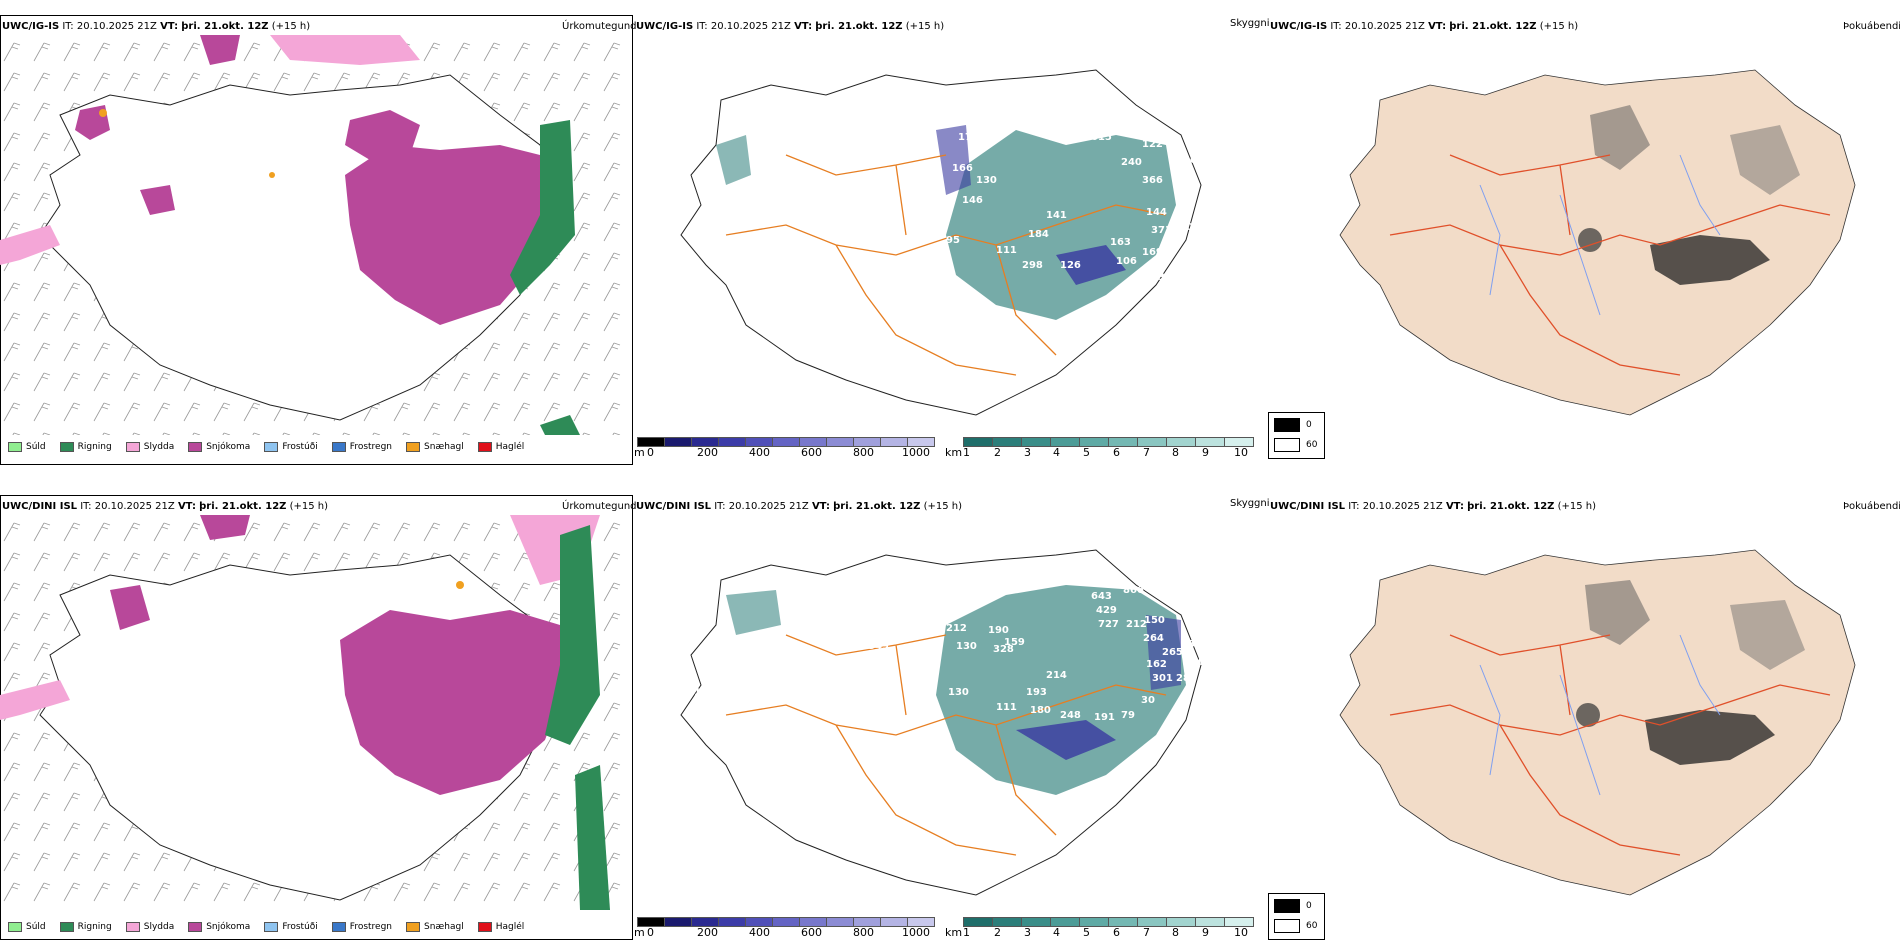 The height and width of the screenshot is (950, 1900). What do you see at coordinates (130, 607) in the screenshot?
I see `snow-area-west` at bounding box center [130, 607].